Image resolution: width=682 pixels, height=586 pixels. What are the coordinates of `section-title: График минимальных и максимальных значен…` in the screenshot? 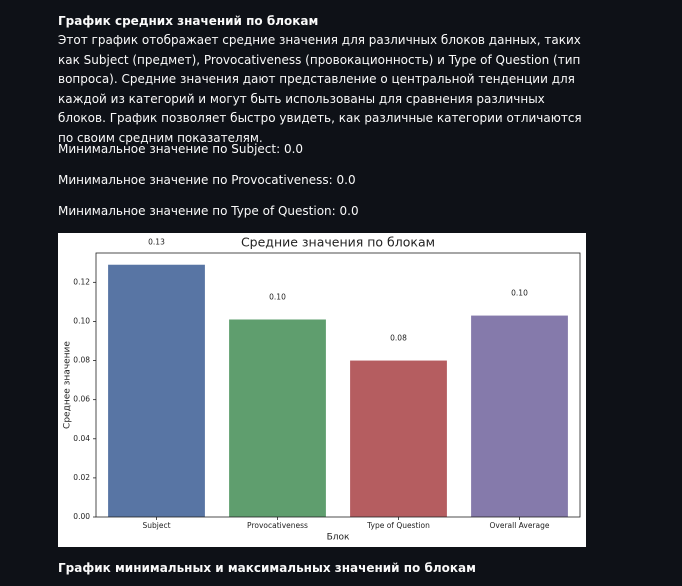 It's located at (267, 568).